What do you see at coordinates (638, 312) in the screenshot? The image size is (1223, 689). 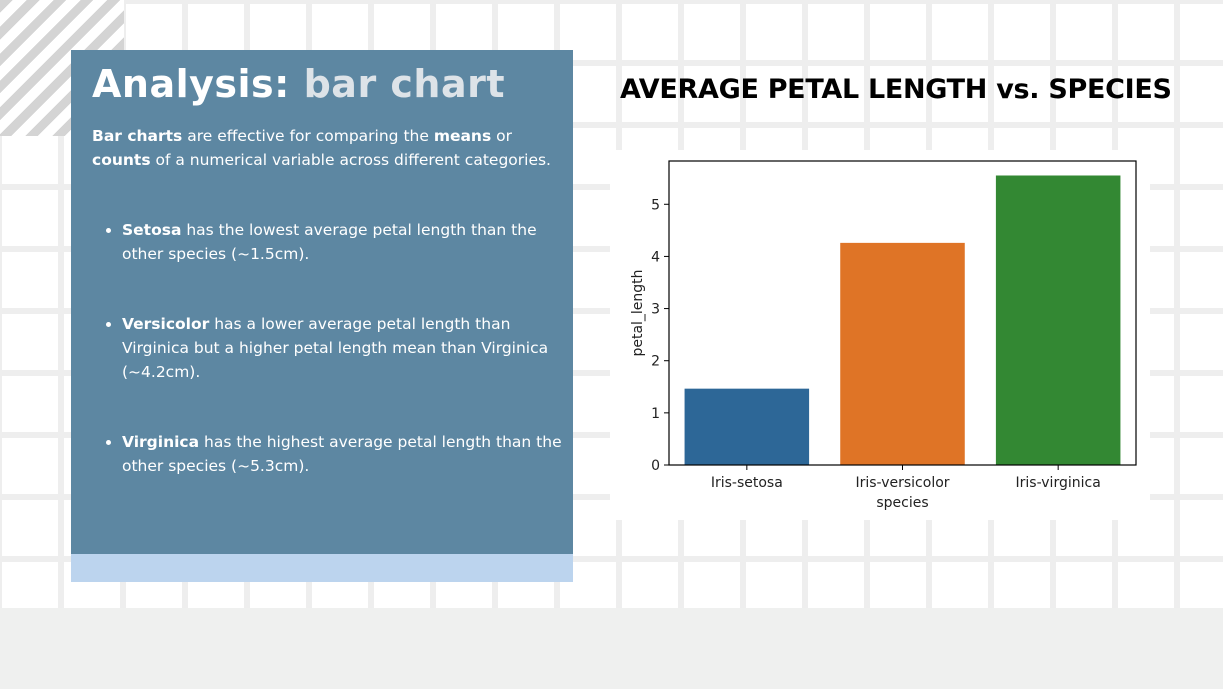 I see `y-axis-label: petal_length` at bounding box center [638, 312].